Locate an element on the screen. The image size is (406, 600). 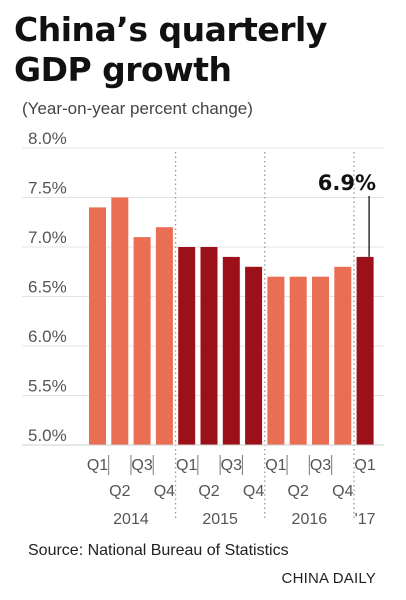
year-label: '17 is located at coordinates (365, 519).